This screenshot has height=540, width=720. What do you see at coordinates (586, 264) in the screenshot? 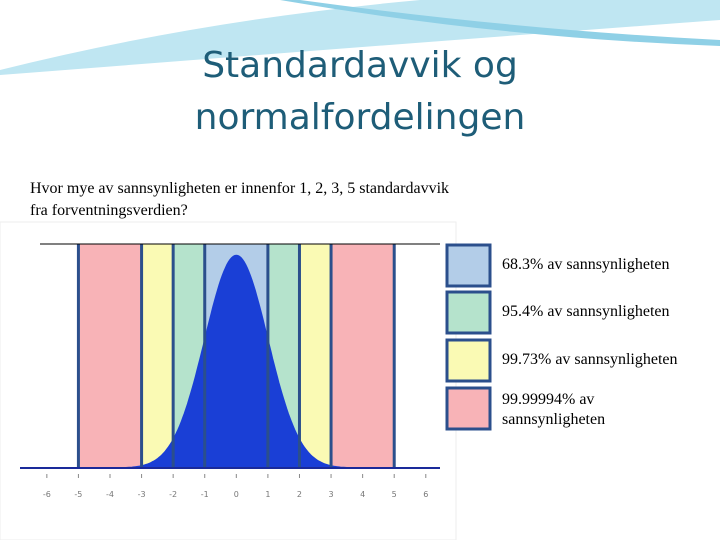
I see `legend-label: 68.3% av sannsynligheten` at bounding box center [586, 264].